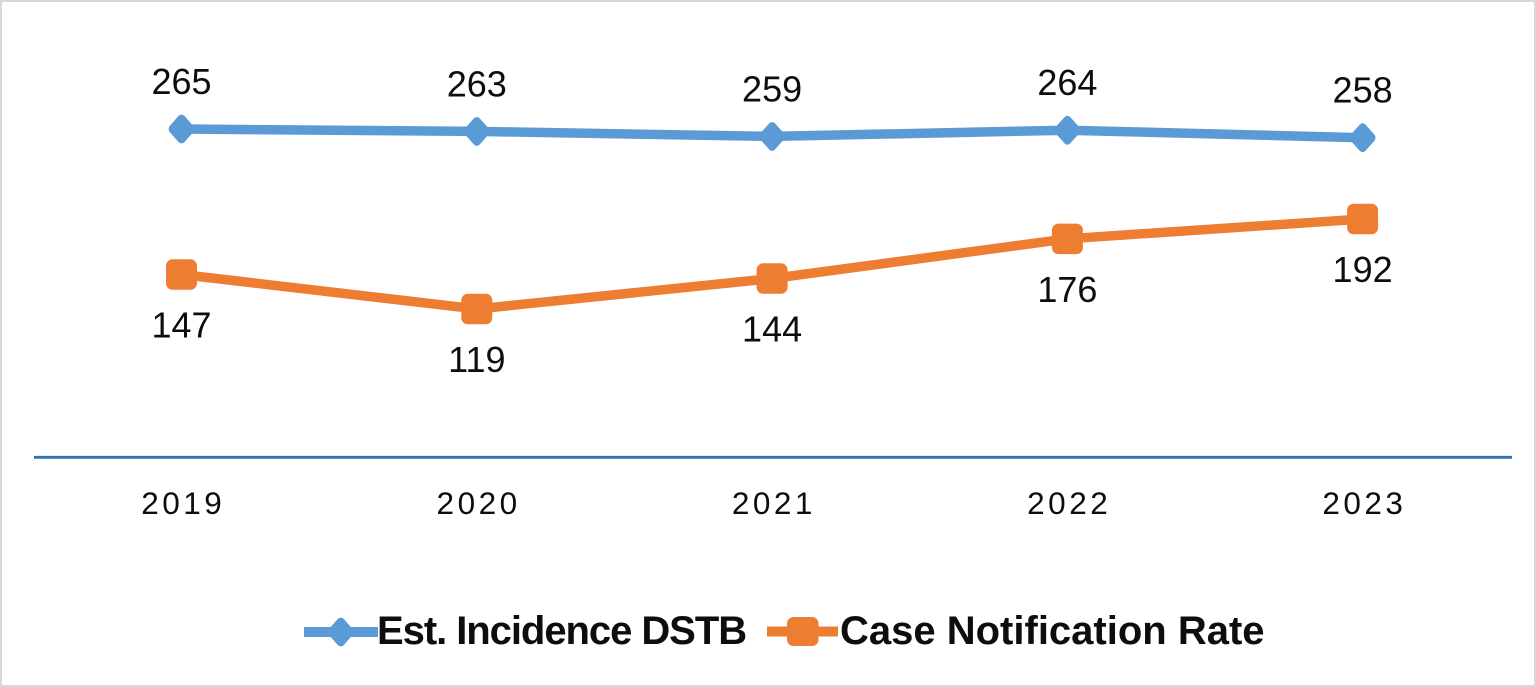 The width and height of the screenshot is (1536, 687). Describe the element at coordinates (772, 329) in the screenshot. I see `svg-text: 144` at that location.